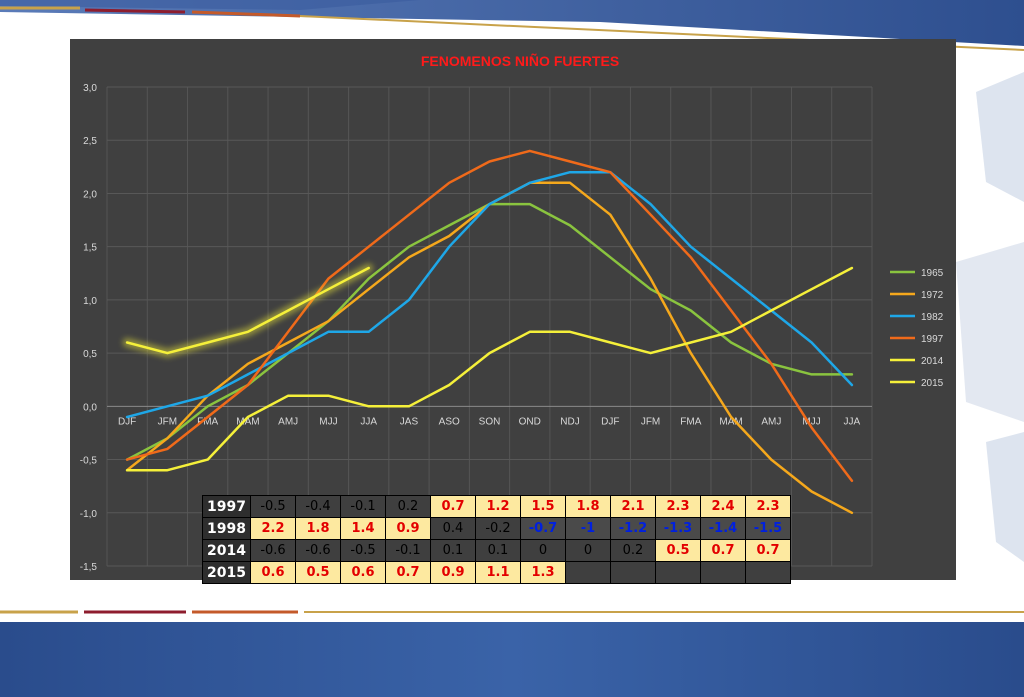 This screenshot has width=1024, height=697. Describe the element at coordinates (89, 514) in the screenshot. I see `y-tick-label: -1,0` at that location.